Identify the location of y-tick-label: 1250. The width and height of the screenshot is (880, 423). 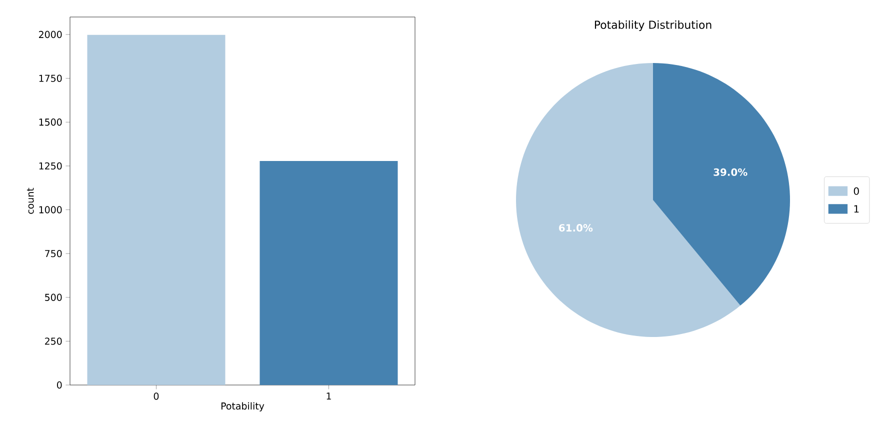
(50, 166).